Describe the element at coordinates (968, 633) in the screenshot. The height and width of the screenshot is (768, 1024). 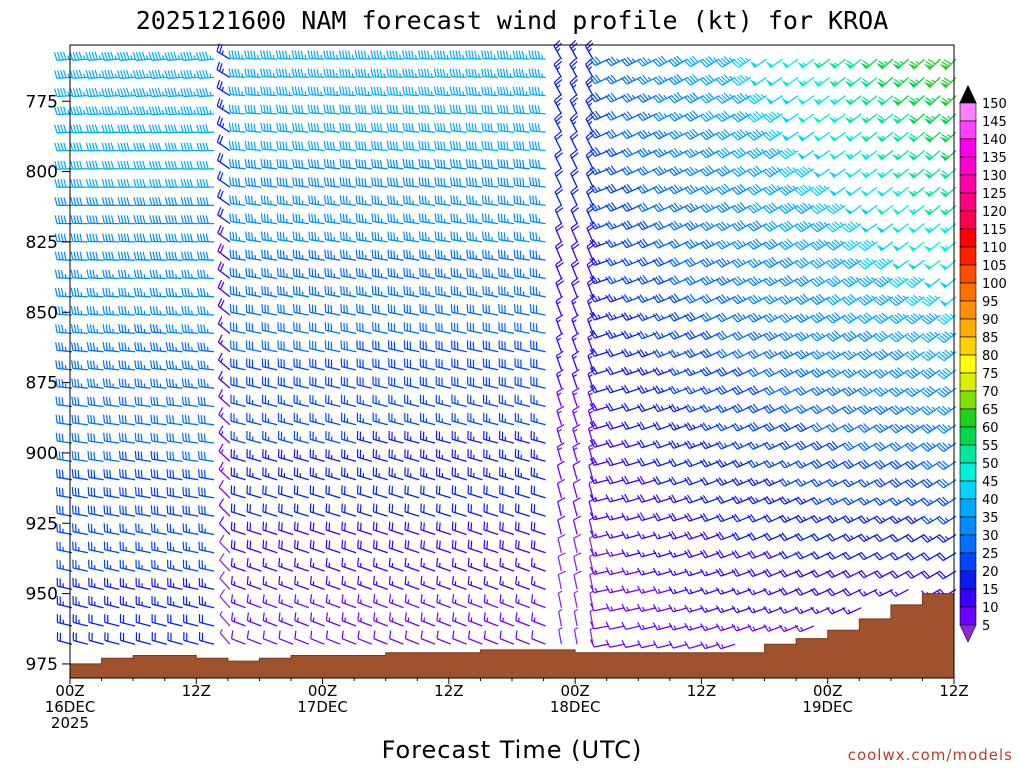
I see `colorbar-min-arrow` at that location.